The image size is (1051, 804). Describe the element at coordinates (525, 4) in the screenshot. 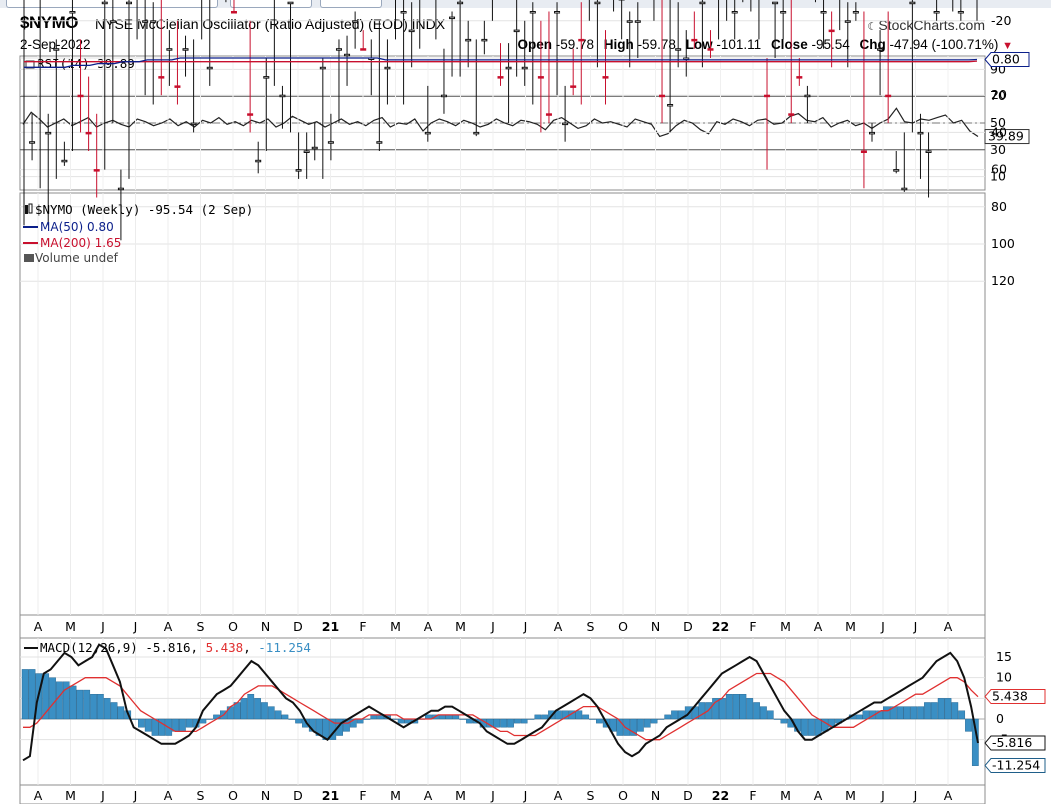

I see `top-toolbar` at that location.